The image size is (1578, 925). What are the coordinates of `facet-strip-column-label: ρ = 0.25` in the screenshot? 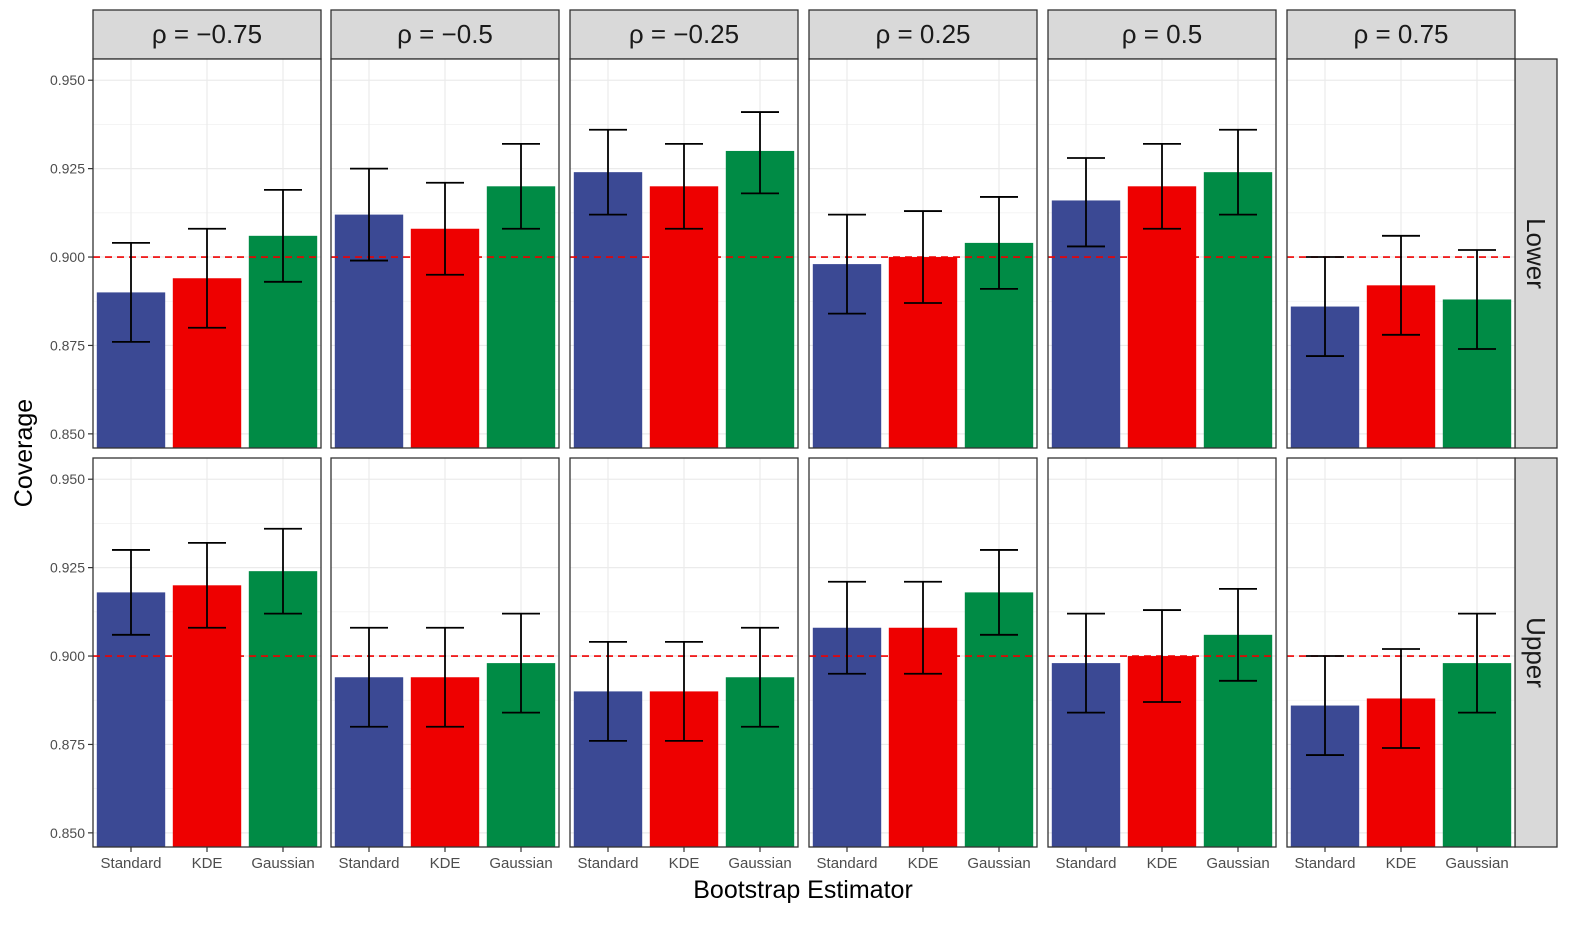 It's located at (922, 34).